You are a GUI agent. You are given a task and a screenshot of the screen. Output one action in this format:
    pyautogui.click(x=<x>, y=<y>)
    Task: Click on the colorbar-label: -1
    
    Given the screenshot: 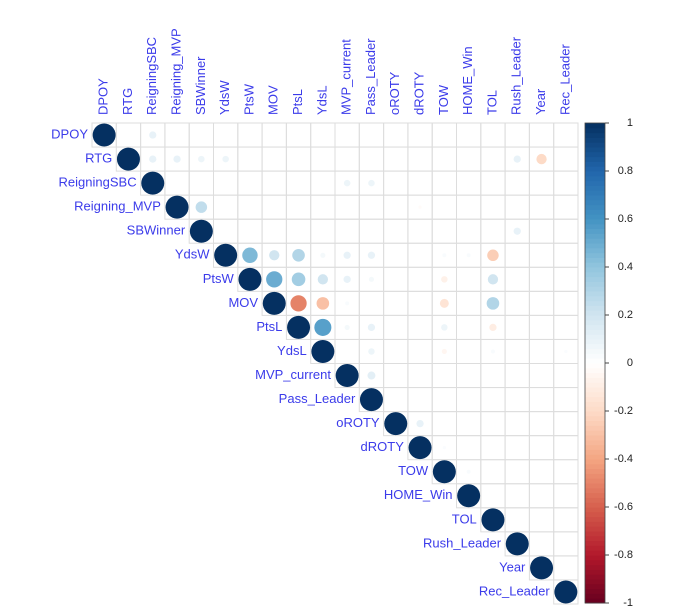 What is the action you would take?
    pyautogui.click(x=628, y=603)
    